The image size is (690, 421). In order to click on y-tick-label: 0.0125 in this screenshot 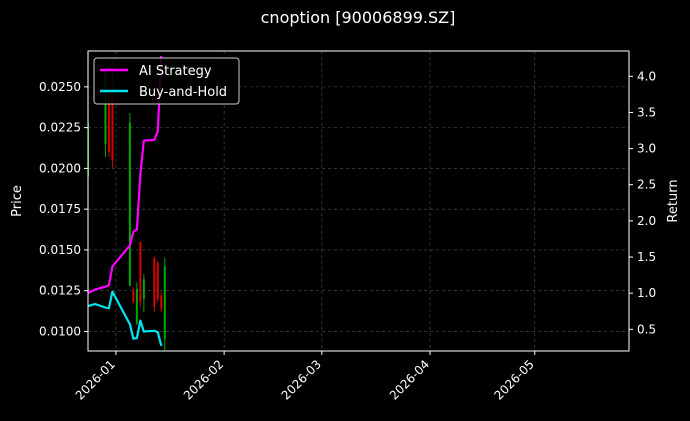, I will do `click(60, 291)`.